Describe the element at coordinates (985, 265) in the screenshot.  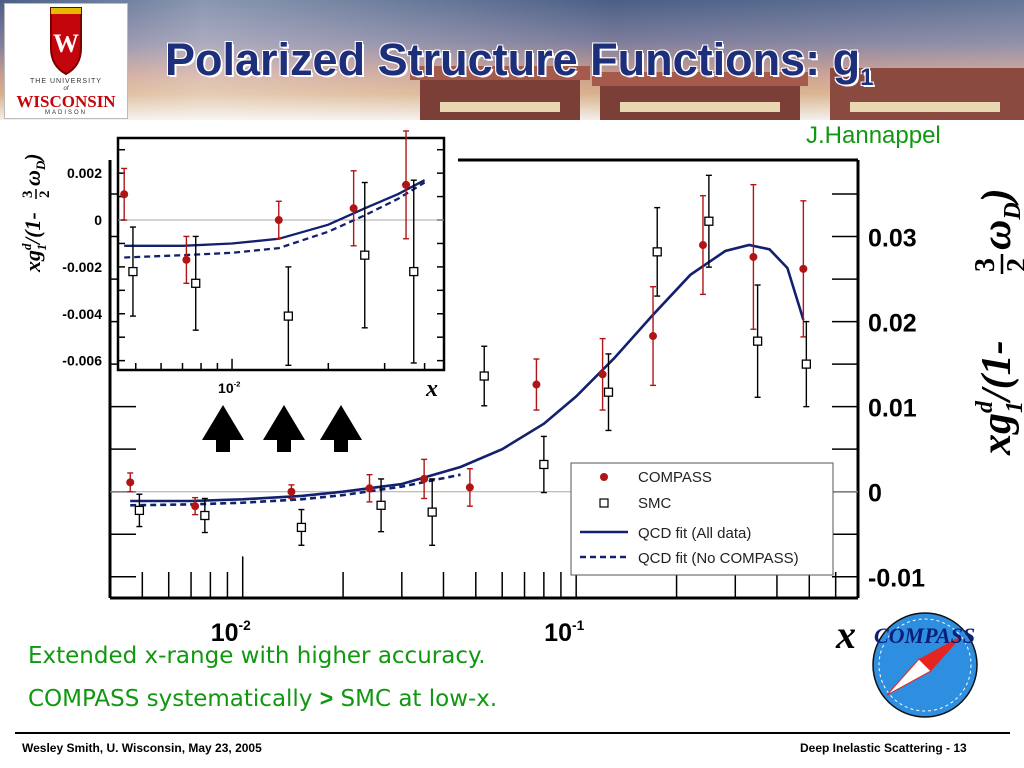
I see `main-ylabel-num: 3` at that location.